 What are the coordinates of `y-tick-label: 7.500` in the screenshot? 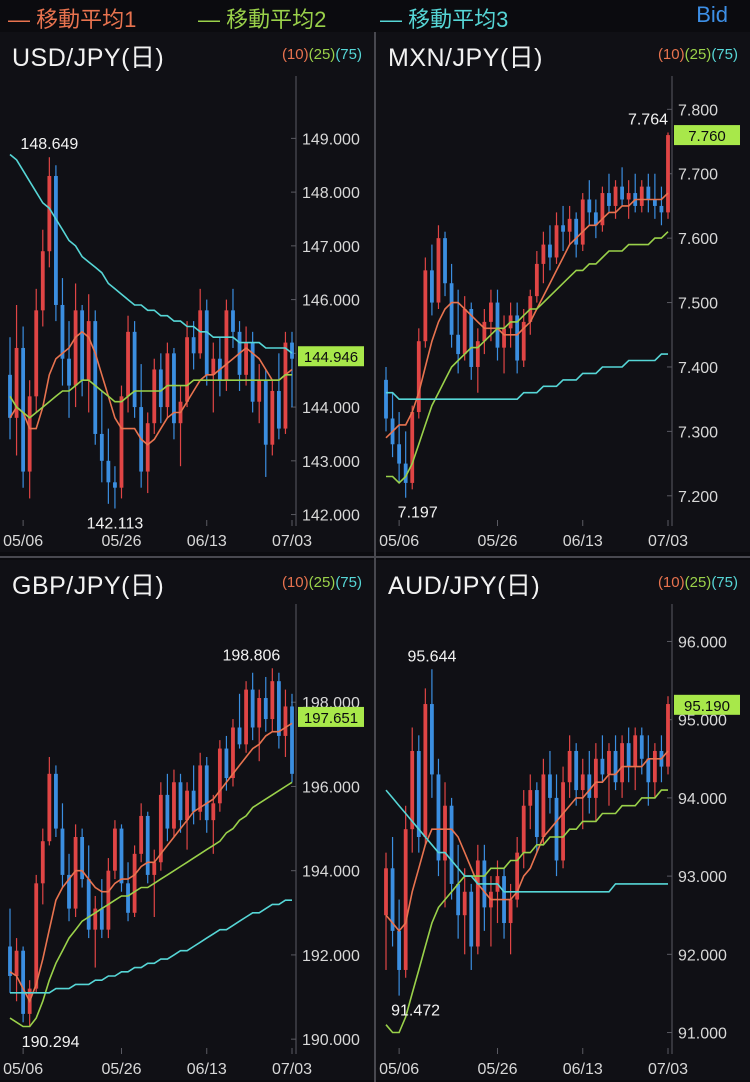 It's located at (698, 304).